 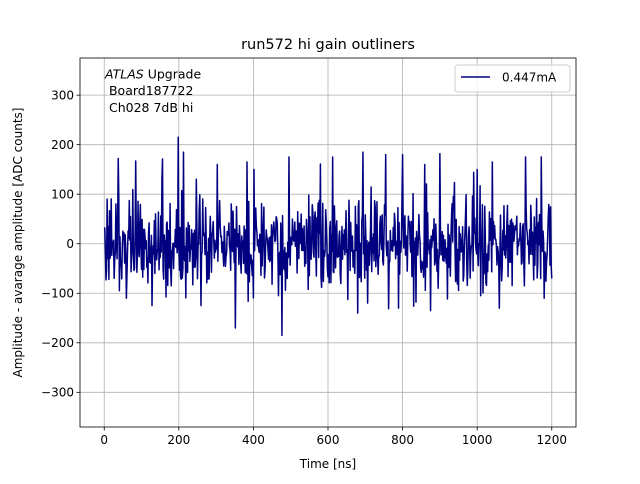 I want to click on y-tick-label: 300, so click(x=62, y=95).